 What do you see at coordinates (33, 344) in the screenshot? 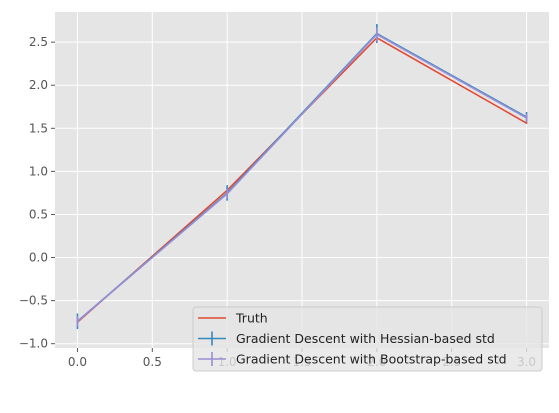
I see `y-tick-label: −1.0` at bounding box center [33, 344].